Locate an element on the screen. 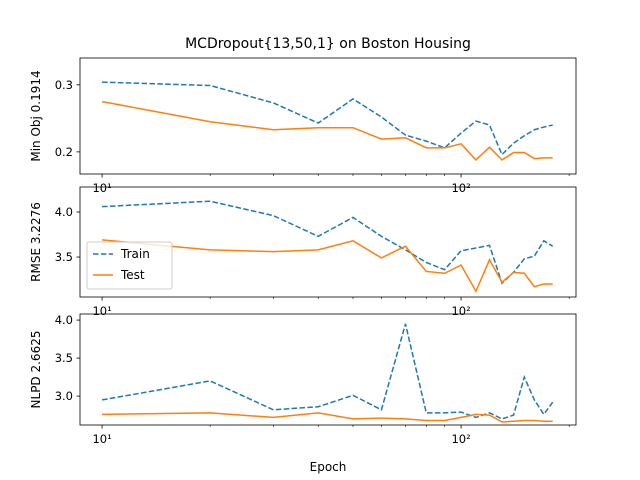 The height and width of the screenshot is (480, 640). legend-label: Train is located at coordinates (135, 254).